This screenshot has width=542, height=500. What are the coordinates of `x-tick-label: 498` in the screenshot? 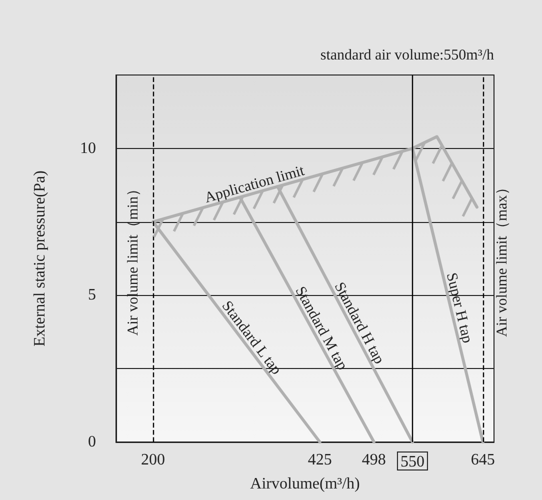 It's located at (374, 460).